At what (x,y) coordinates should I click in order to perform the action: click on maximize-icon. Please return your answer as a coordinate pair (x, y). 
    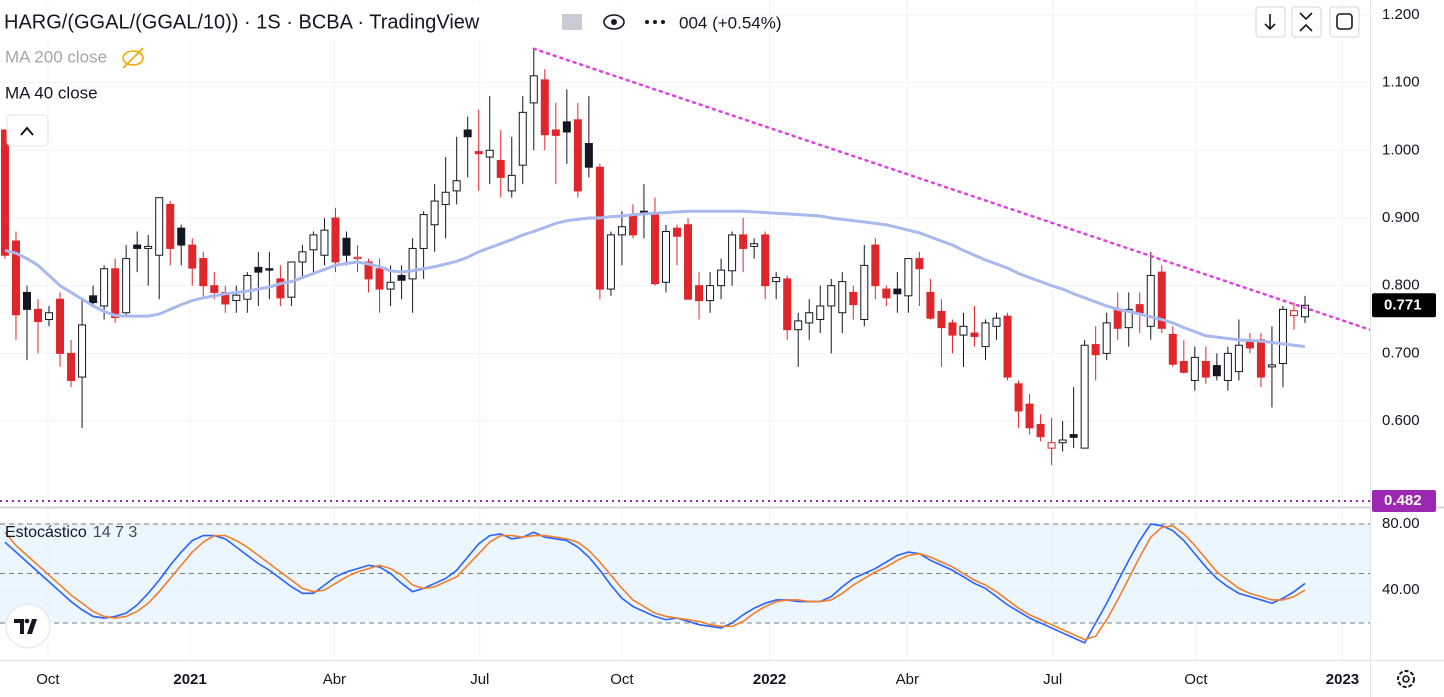
    Looking at the image, I should click on (1344, 21).